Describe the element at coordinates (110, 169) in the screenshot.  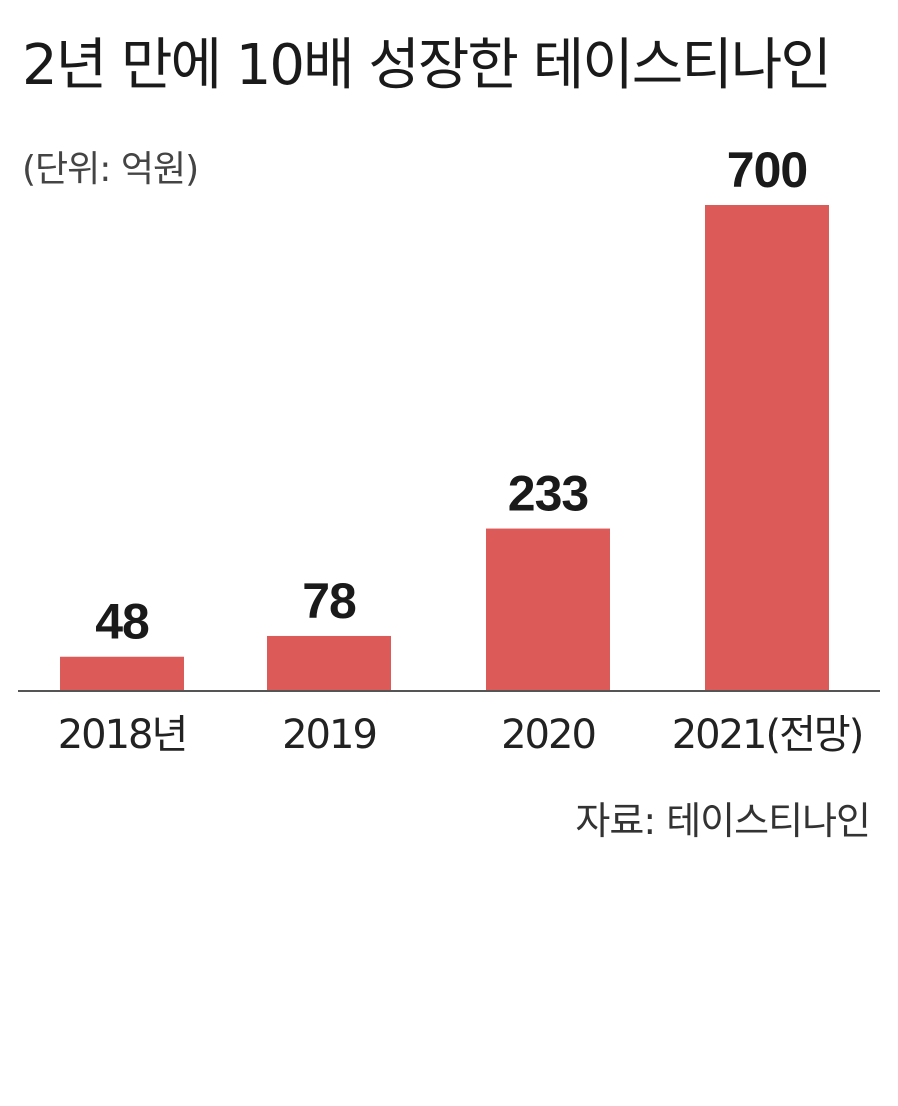
I see `unit-label: (단위: 억원)` at that location.